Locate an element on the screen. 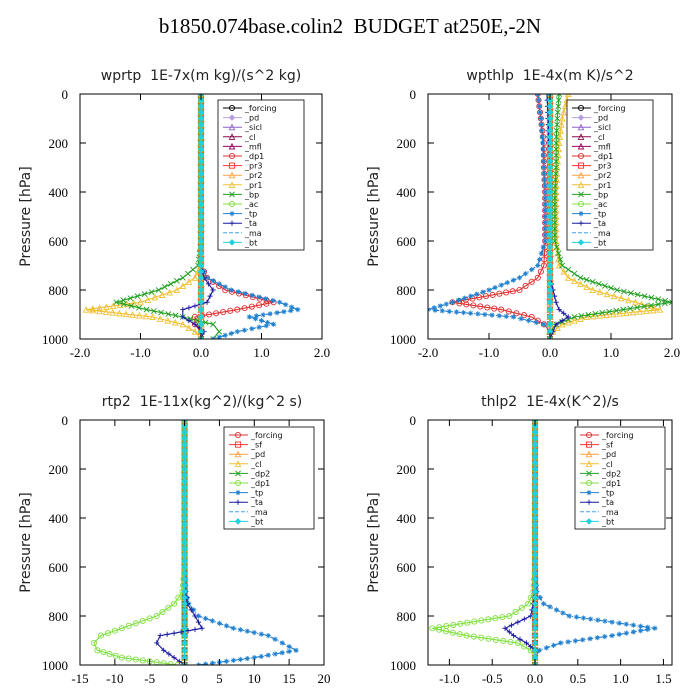  plot-frame is located at coordinates (202, 542).